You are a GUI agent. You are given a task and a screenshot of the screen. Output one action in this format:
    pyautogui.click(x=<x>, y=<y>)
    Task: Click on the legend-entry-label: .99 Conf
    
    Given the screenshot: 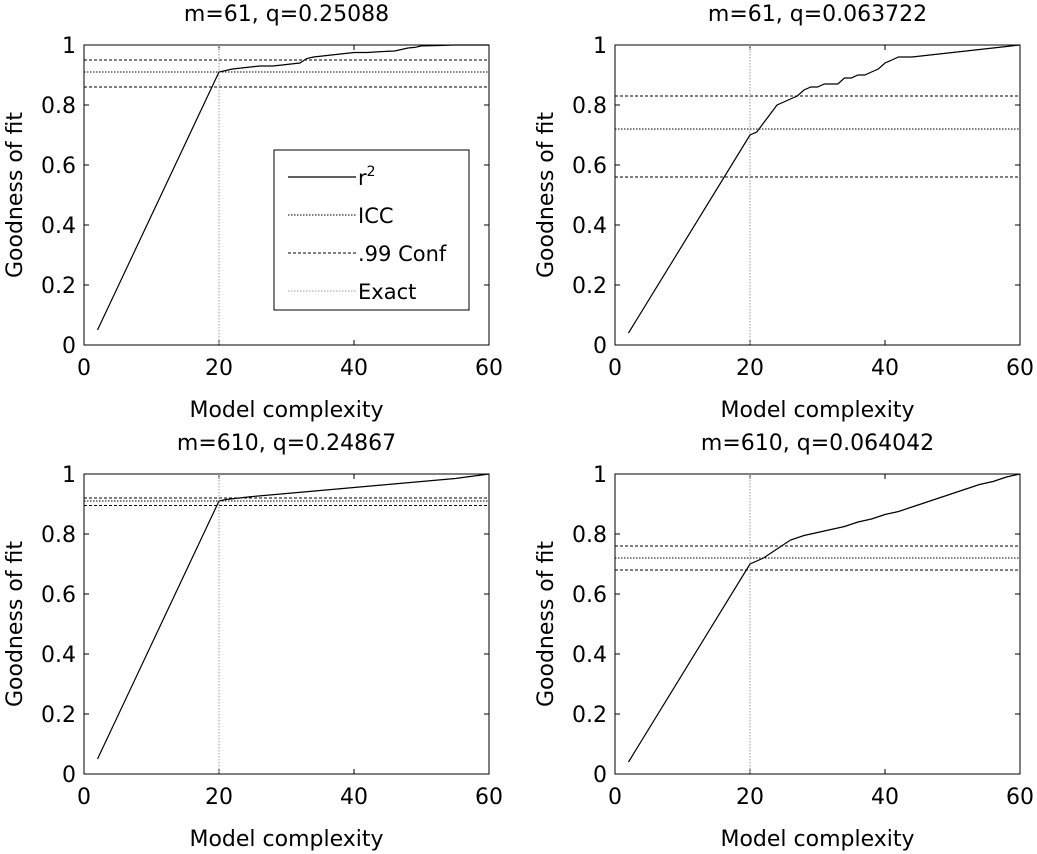 What is the action you would take?
    pyautogui.click(x=402, y=254)
    